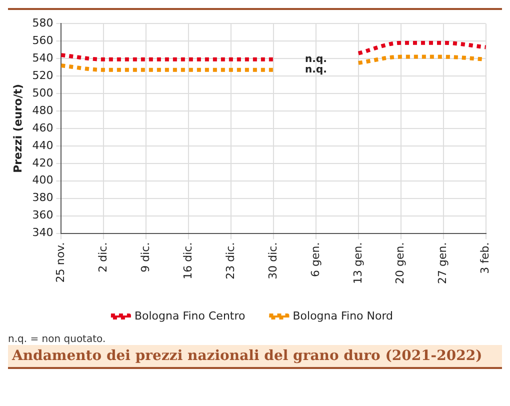 Image resolution: width=510 pixels, height=406 pixels. I want to click on text: Andamento dei prezzi nazionali del grano duro (2021-2022), so click(255, 357).